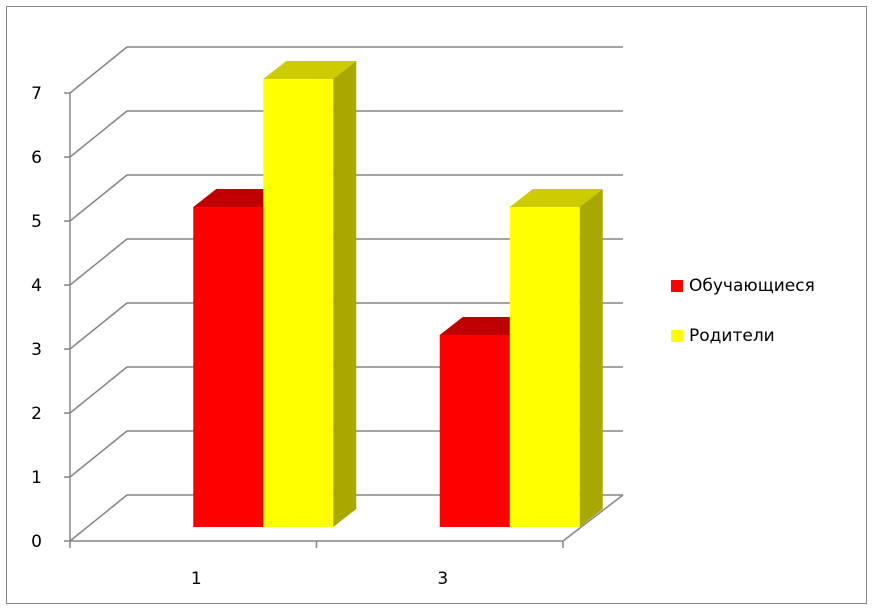 This screenshot has width=875, height=612. I want to click on y-tick-label: 4, so click(36, 286).